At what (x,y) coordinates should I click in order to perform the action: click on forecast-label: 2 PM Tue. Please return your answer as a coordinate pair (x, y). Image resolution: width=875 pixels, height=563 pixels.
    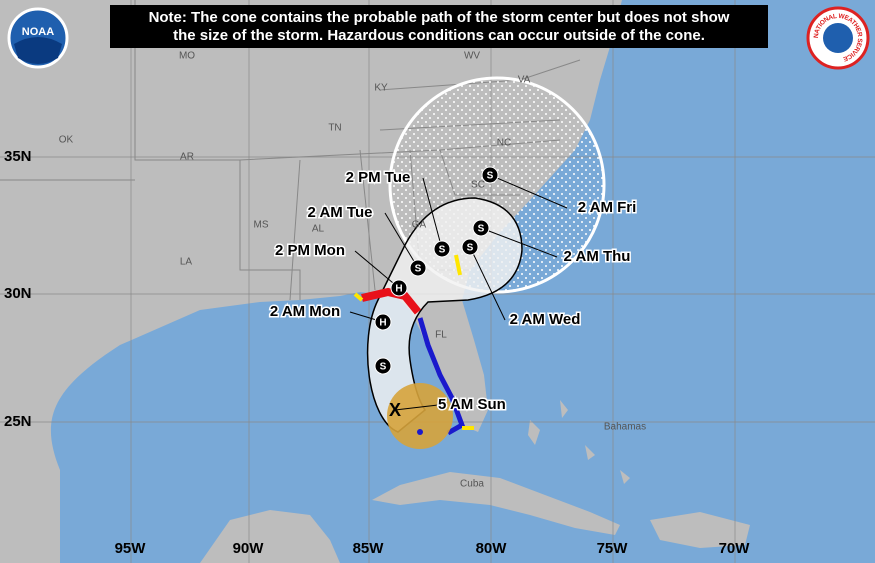
    Looking at the image, I should click on (378, 177).